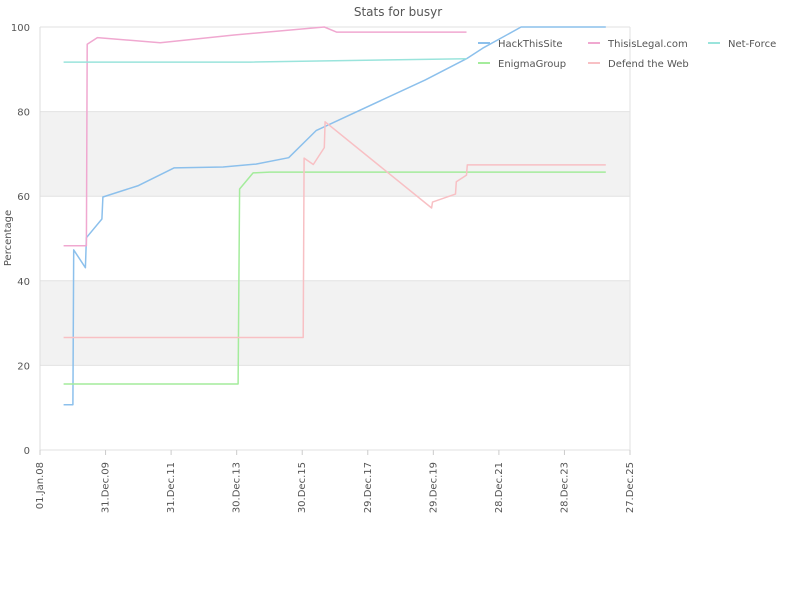 The height and width of the screenshot is (600, 800). Describe the element at coordinates (499, 487) in the screenshot. I see `x-tick-label: 28.Dec.21` at that location.